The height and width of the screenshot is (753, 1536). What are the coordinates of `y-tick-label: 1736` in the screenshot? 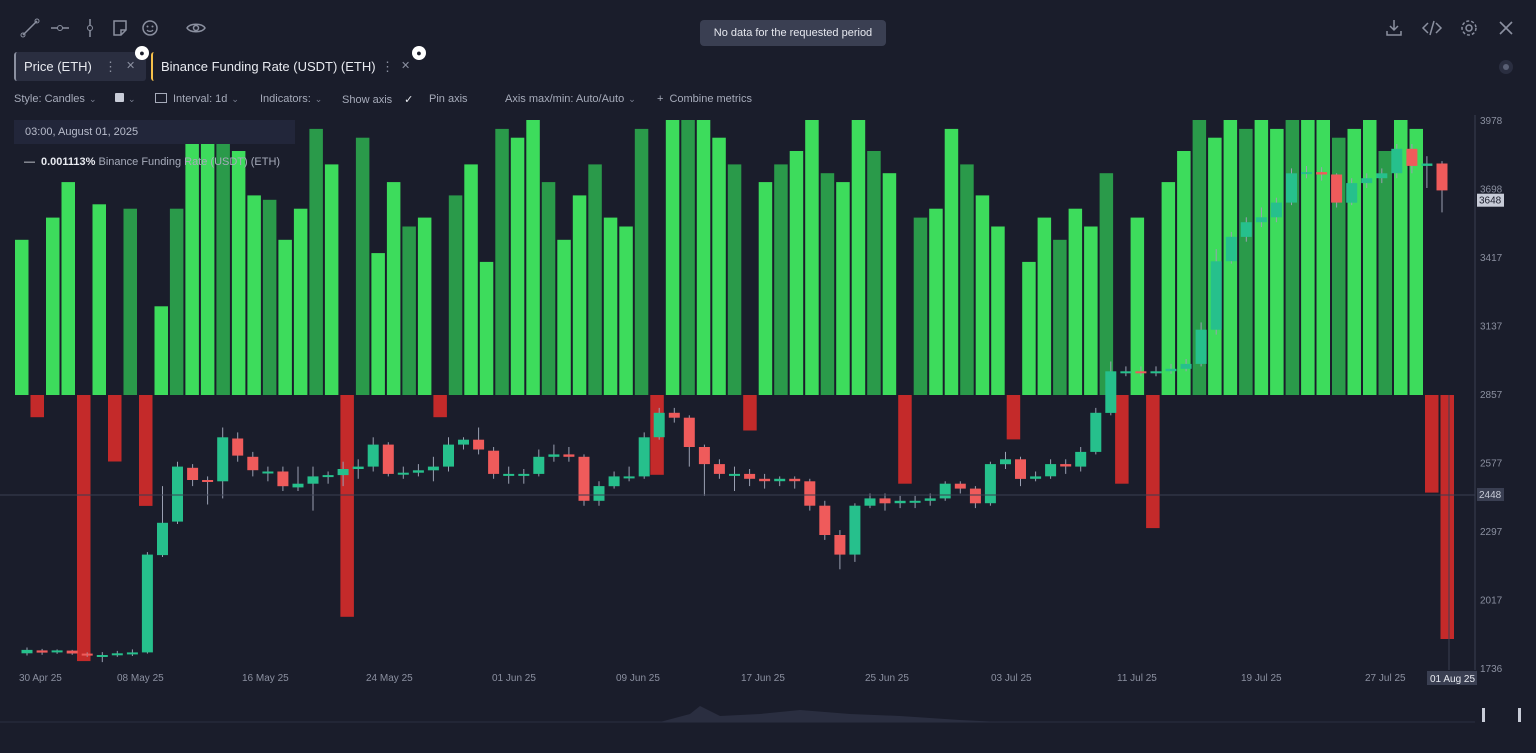 It's located at (1491, 669).